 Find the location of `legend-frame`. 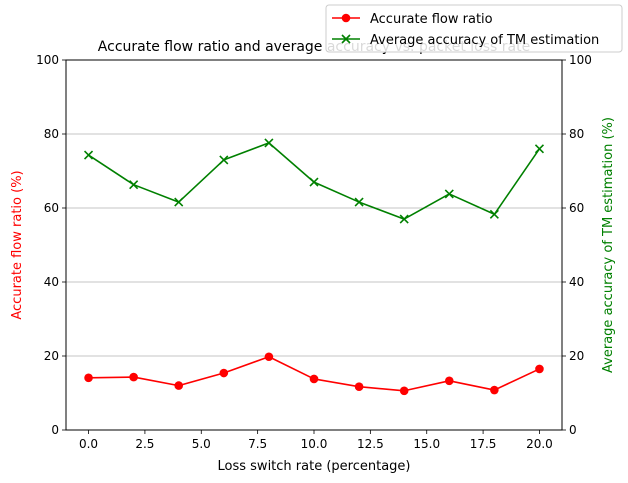

legend-frame is located at coordinates (474, 28).